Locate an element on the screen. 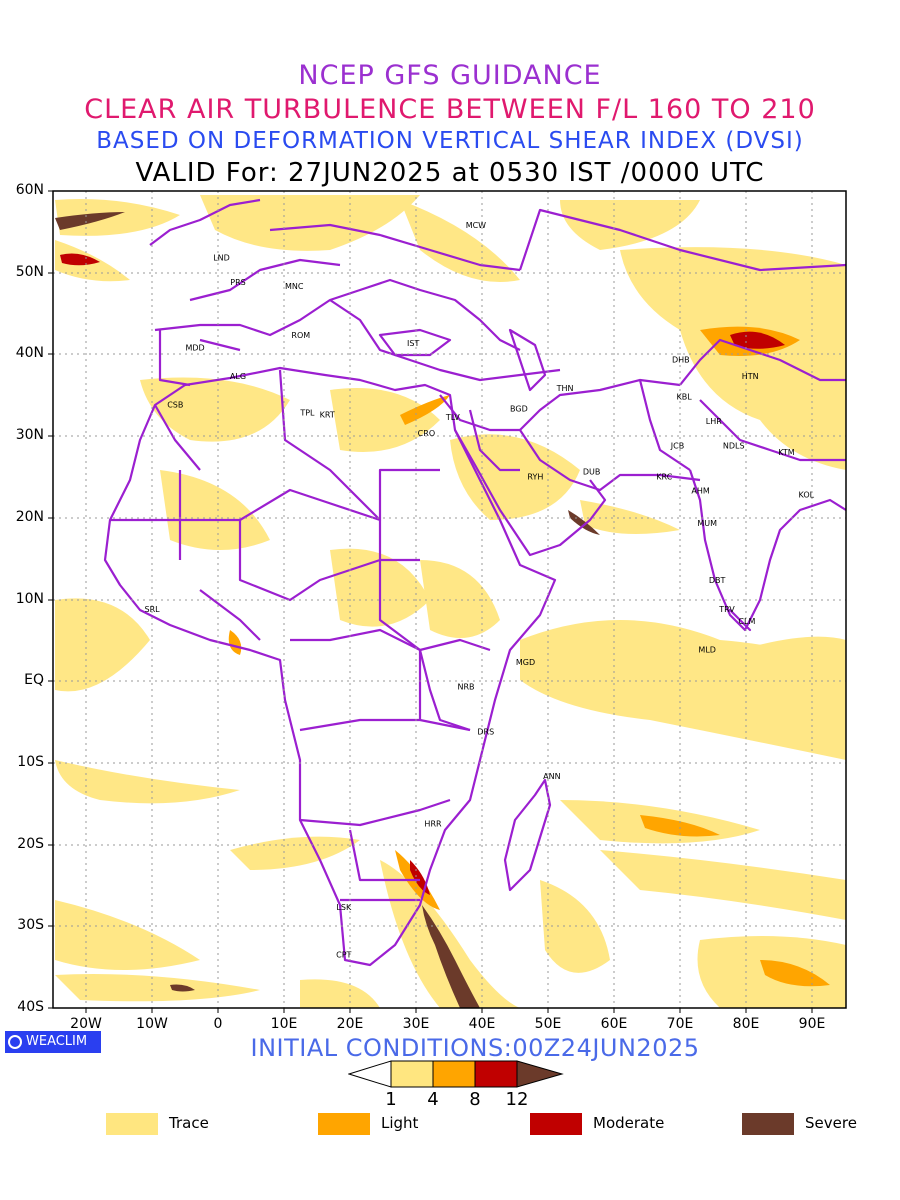  city-label-hrr: HRR is located at coordinates (433, 824).